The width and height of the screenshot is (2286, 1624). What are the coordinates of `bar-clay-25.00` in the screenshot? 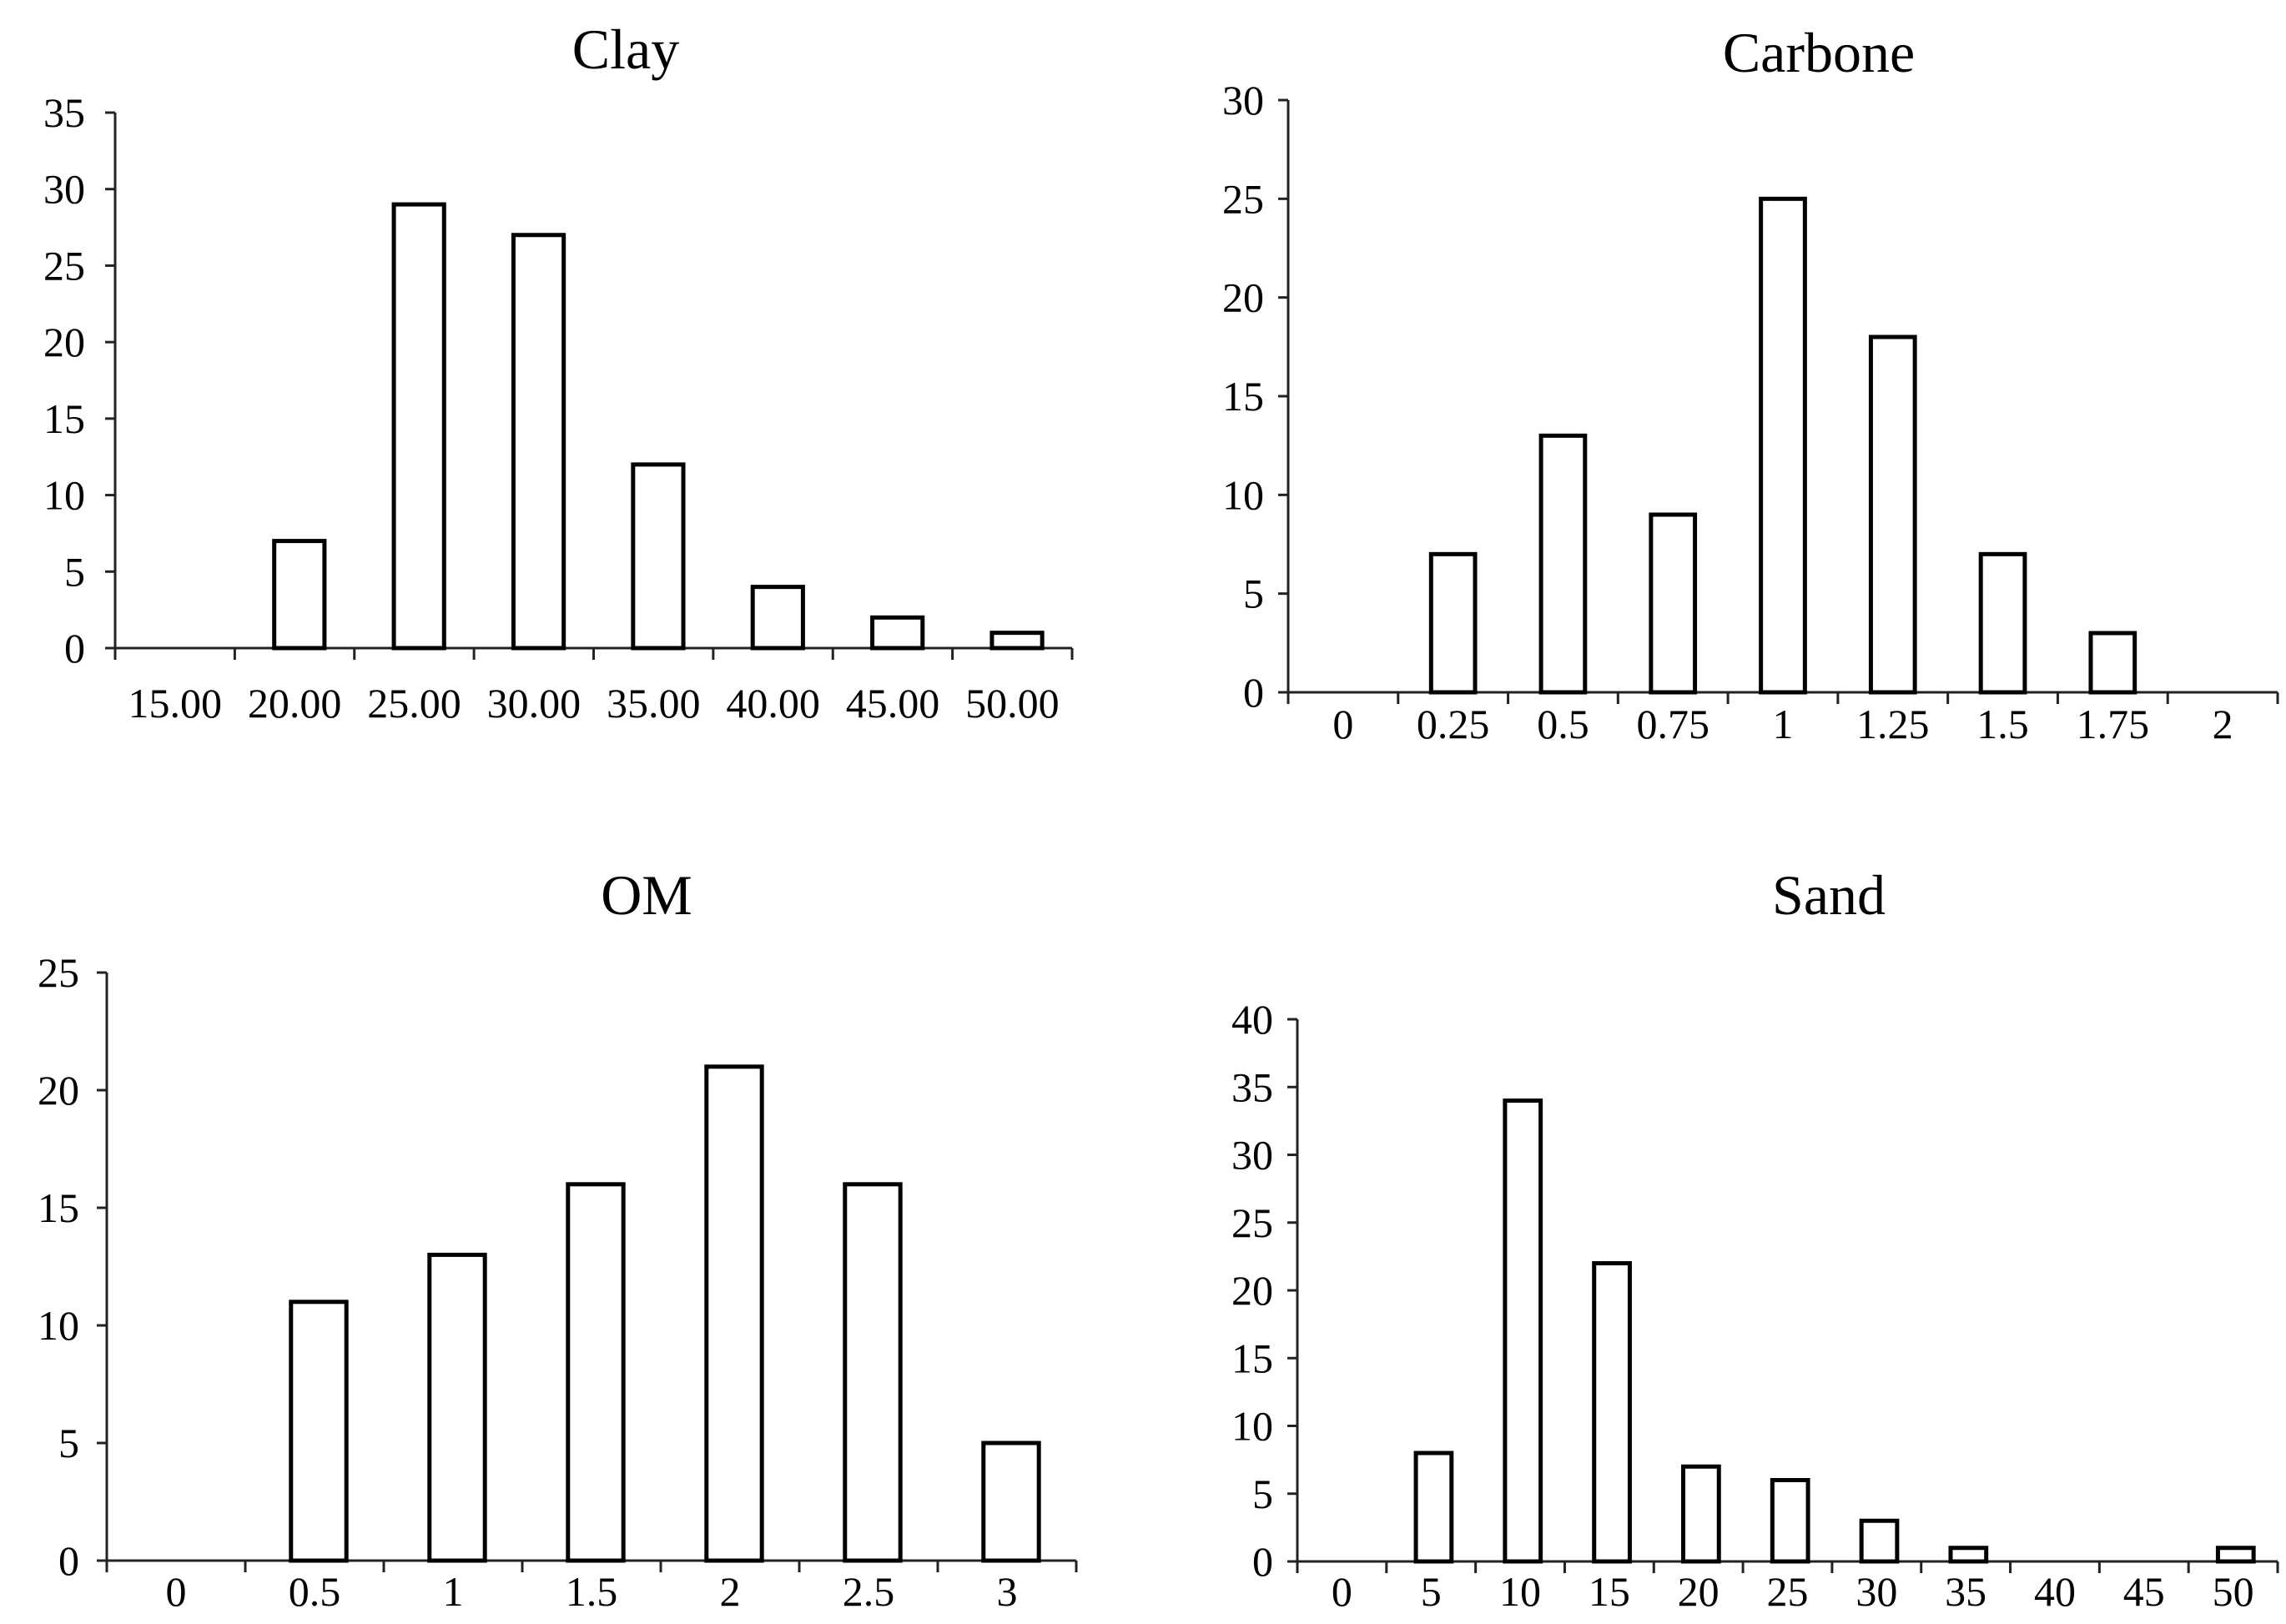 It's located at (418, 427).